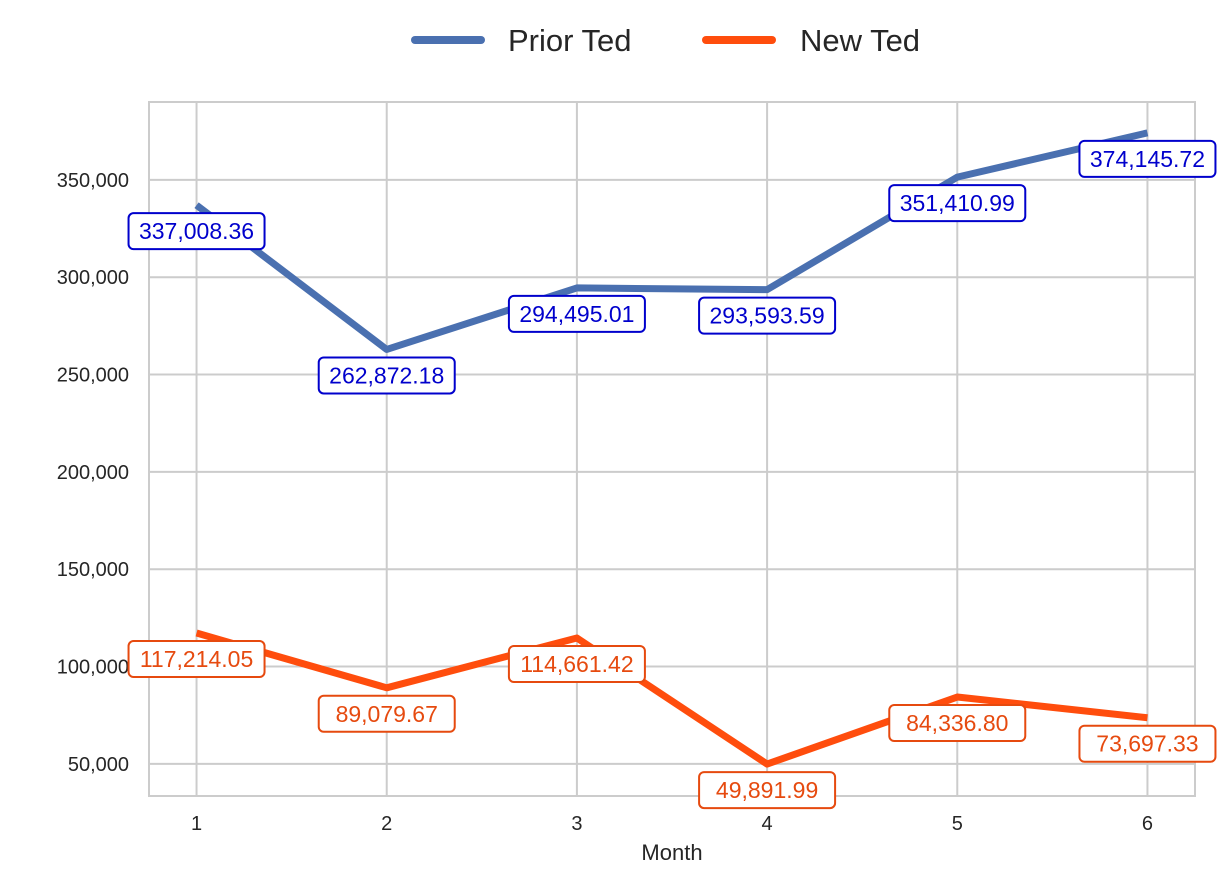 This screenshot has width=1225, height=881. I want to click on y-tick-label: 100,000, so click(93, 668).